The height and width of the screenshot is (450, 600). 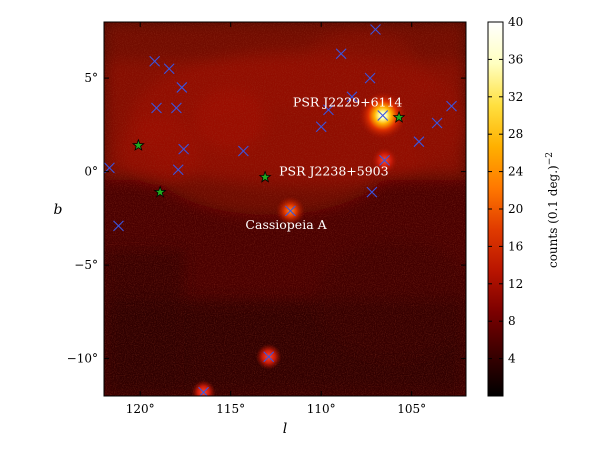 I want to click on y-tick-label-3: −5°, so click(x=86, y=265).